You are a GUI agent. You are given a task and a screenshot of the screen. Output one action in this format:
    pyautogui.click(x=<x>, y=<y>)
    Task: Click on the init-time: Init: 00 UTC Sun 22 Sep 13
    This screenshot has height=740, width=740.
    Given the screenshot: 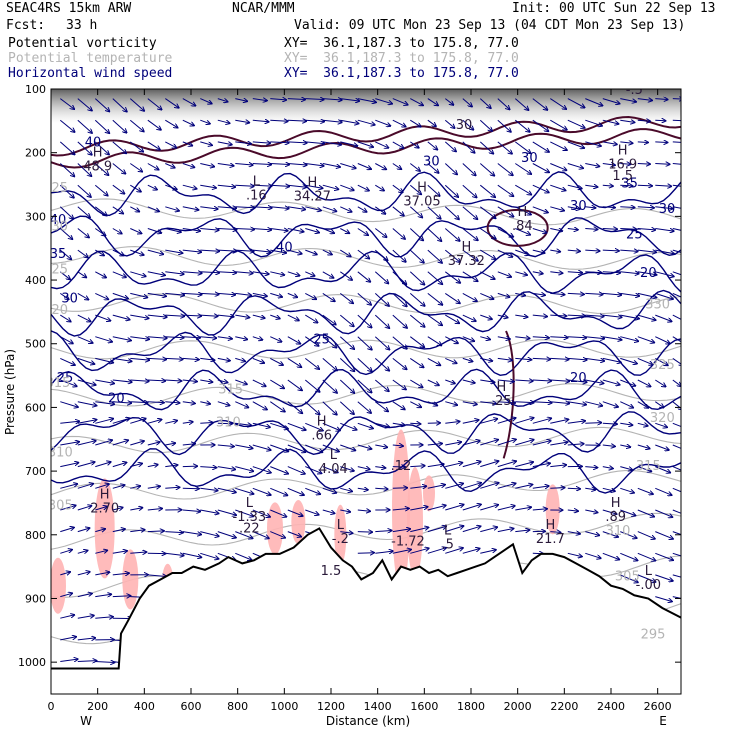 What is the action you would take?
    pyautogui.click(x=614, y=8)
    